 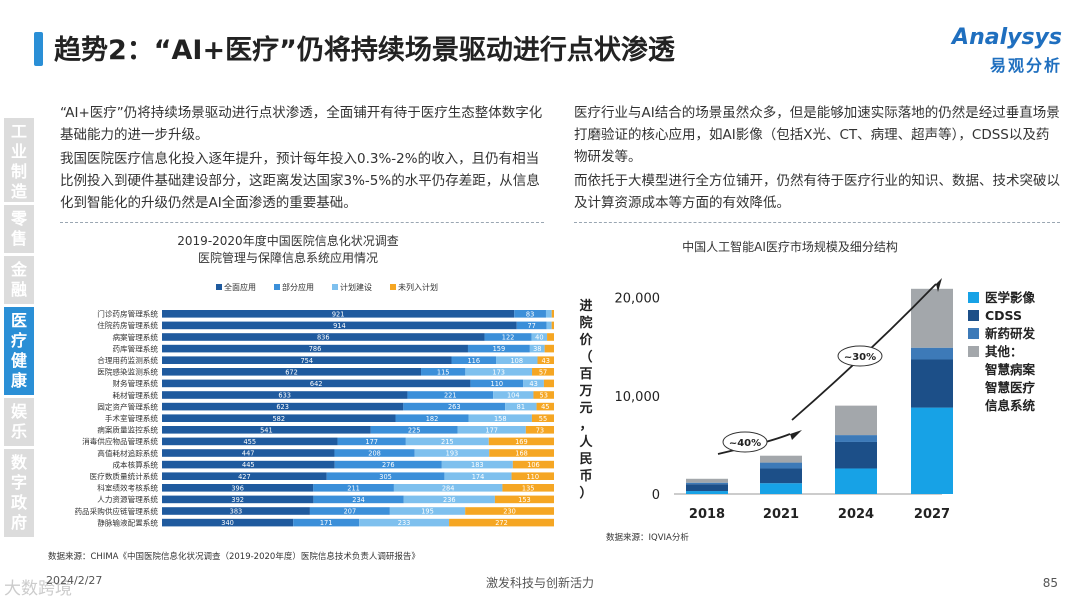 I want to click on category-label: 人力资源管理系统, so click(x=127, y=499).